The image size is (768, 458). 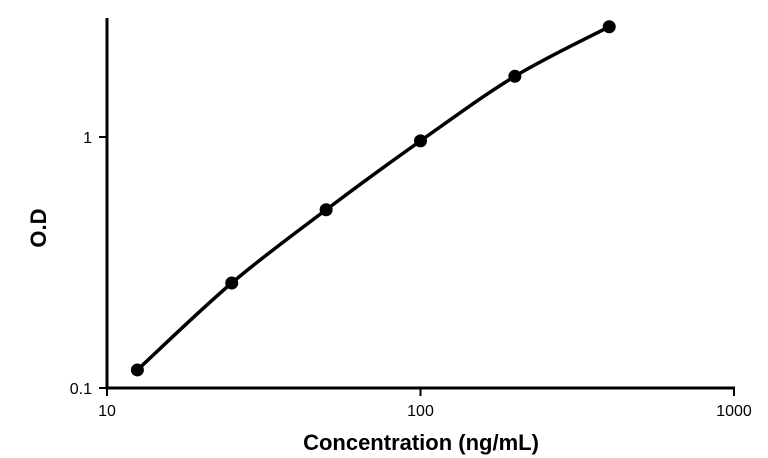 I want to click on x-tick-label: 1000, so click(x=734, y=411).